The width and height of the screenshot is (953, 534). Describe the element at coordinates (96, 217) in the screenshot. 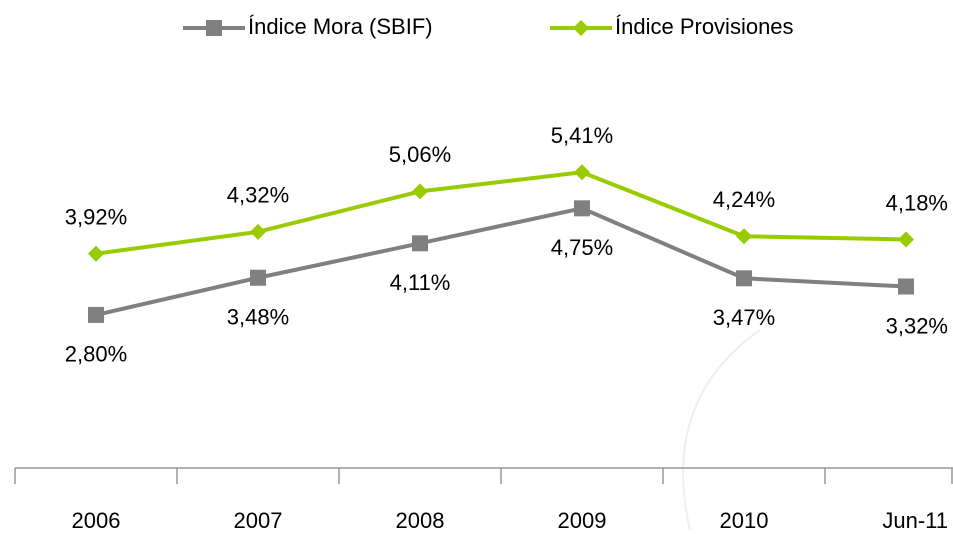

I see `data-label: 3,92%` at that location.